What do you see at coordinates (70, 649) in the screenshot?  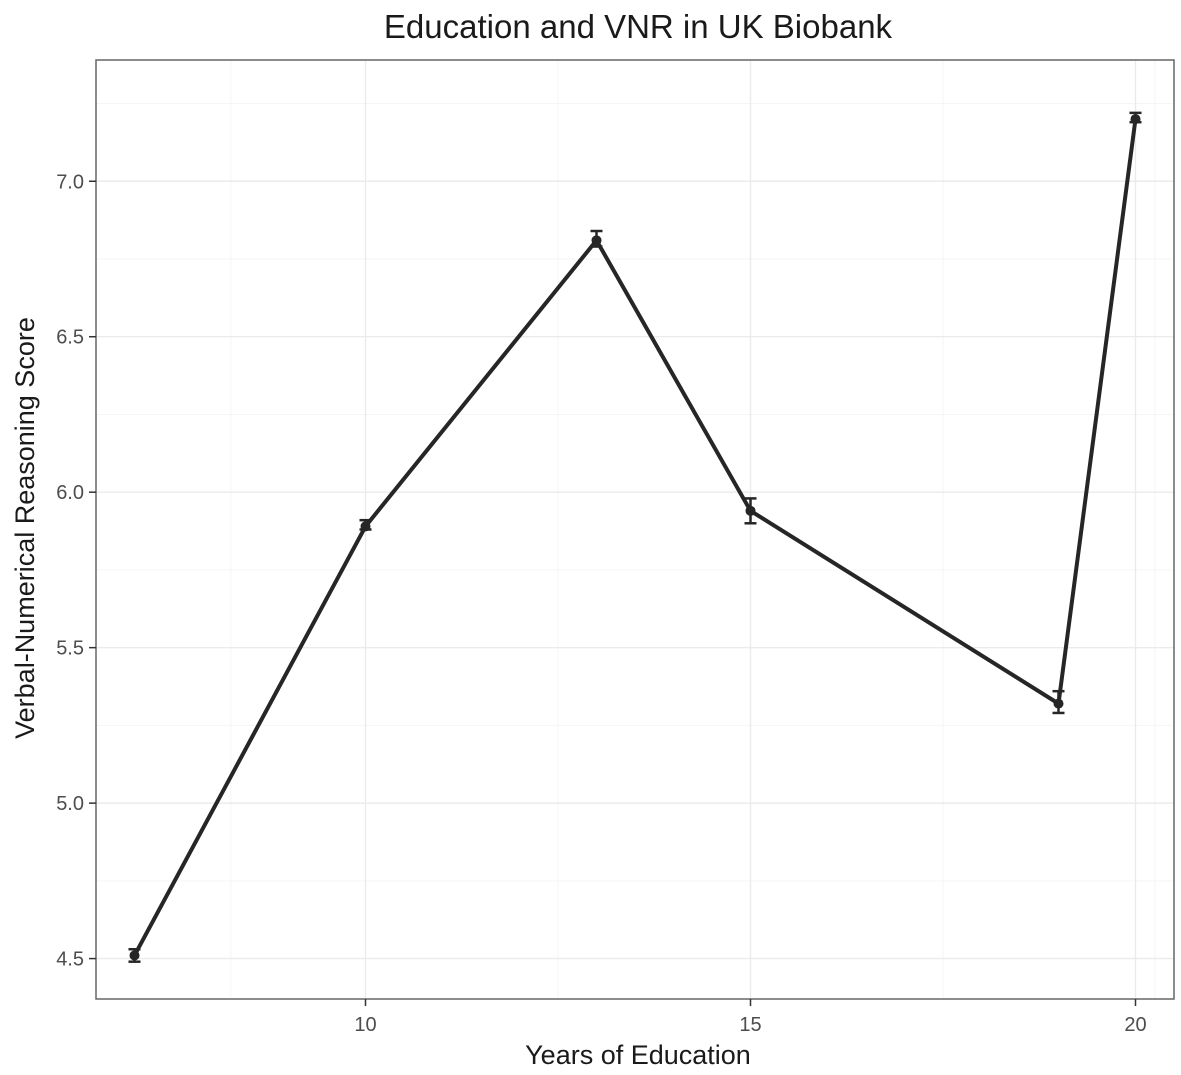 I see `y-tick-label: 5.5` at bounding box center [70, 649].